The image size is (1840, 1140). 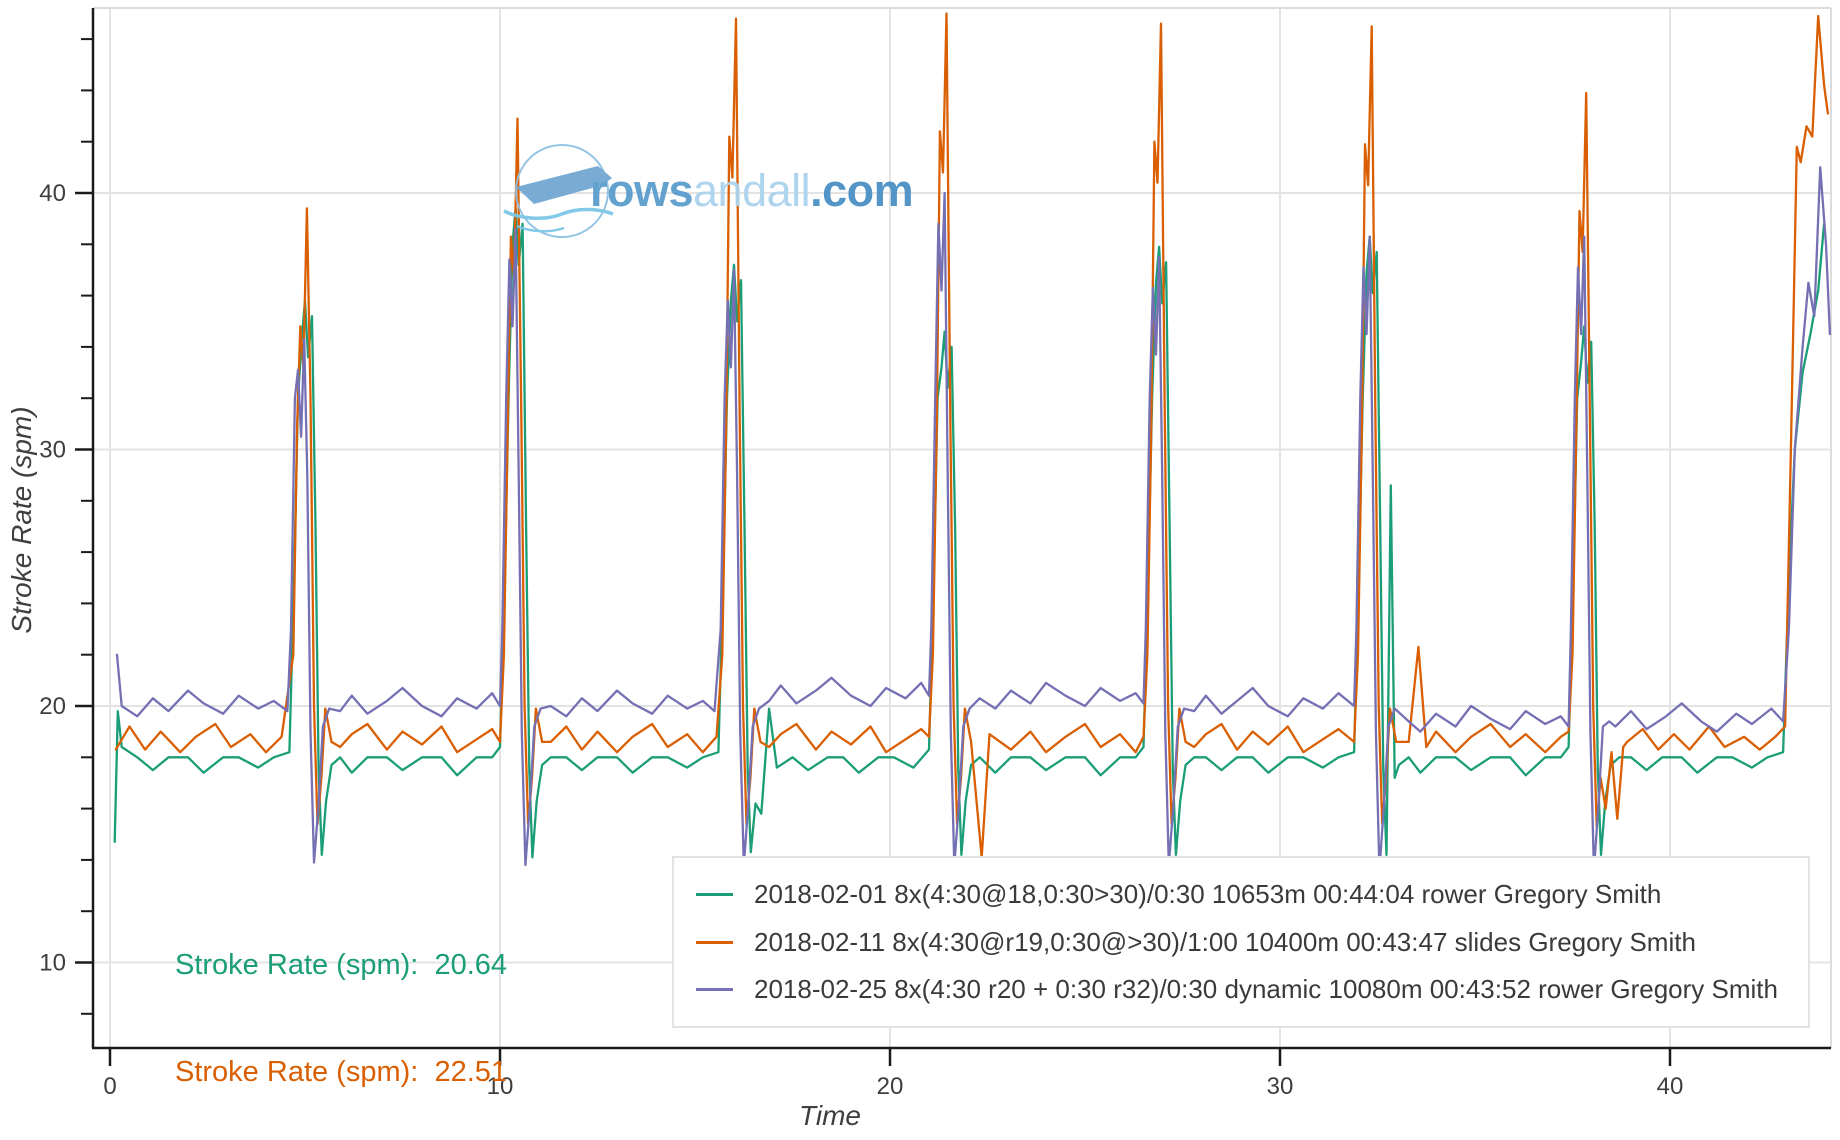 What do you see at coordinates (714, 990) in the screenshot?
I see `legend-swatch-purple` at bounding box center [714, 990].